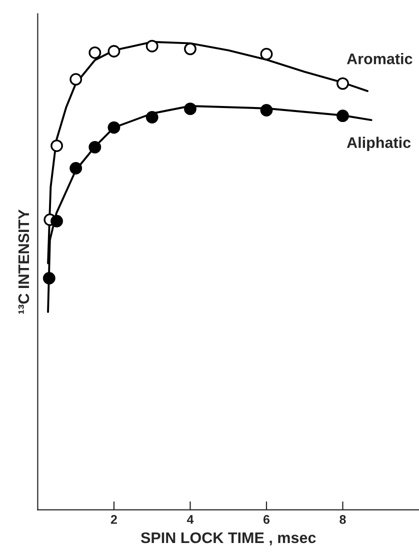  Describe the element at coordinates (190, 519) in the screenshot. I see `x-tick-label: 4` at that location.